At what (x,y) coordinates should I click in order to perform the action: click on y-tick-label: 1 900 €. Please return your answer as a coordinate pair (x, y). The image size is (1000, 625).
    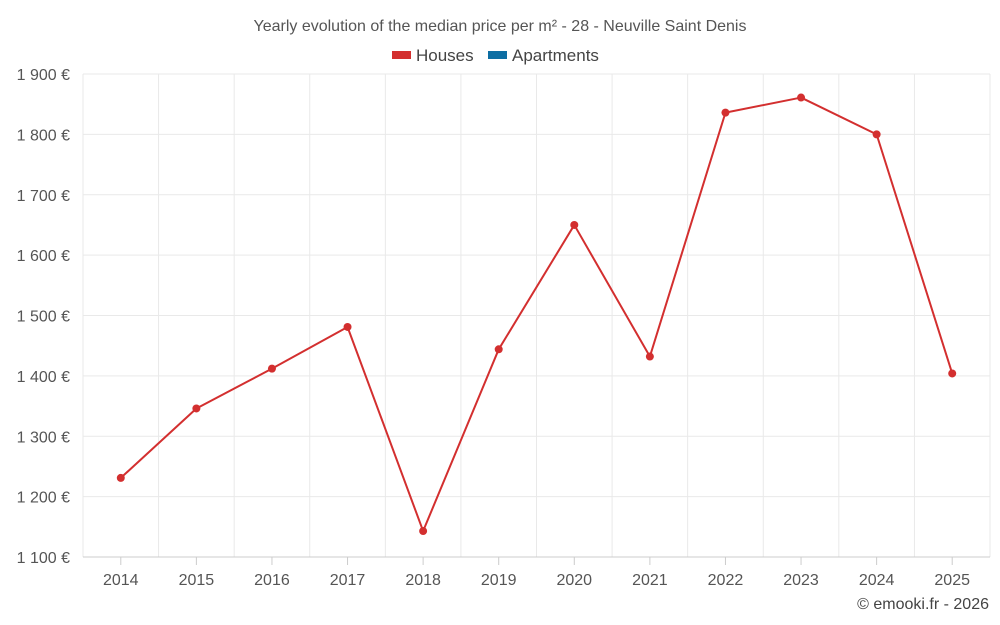
    Looking at the image, I should click on (43, 75).